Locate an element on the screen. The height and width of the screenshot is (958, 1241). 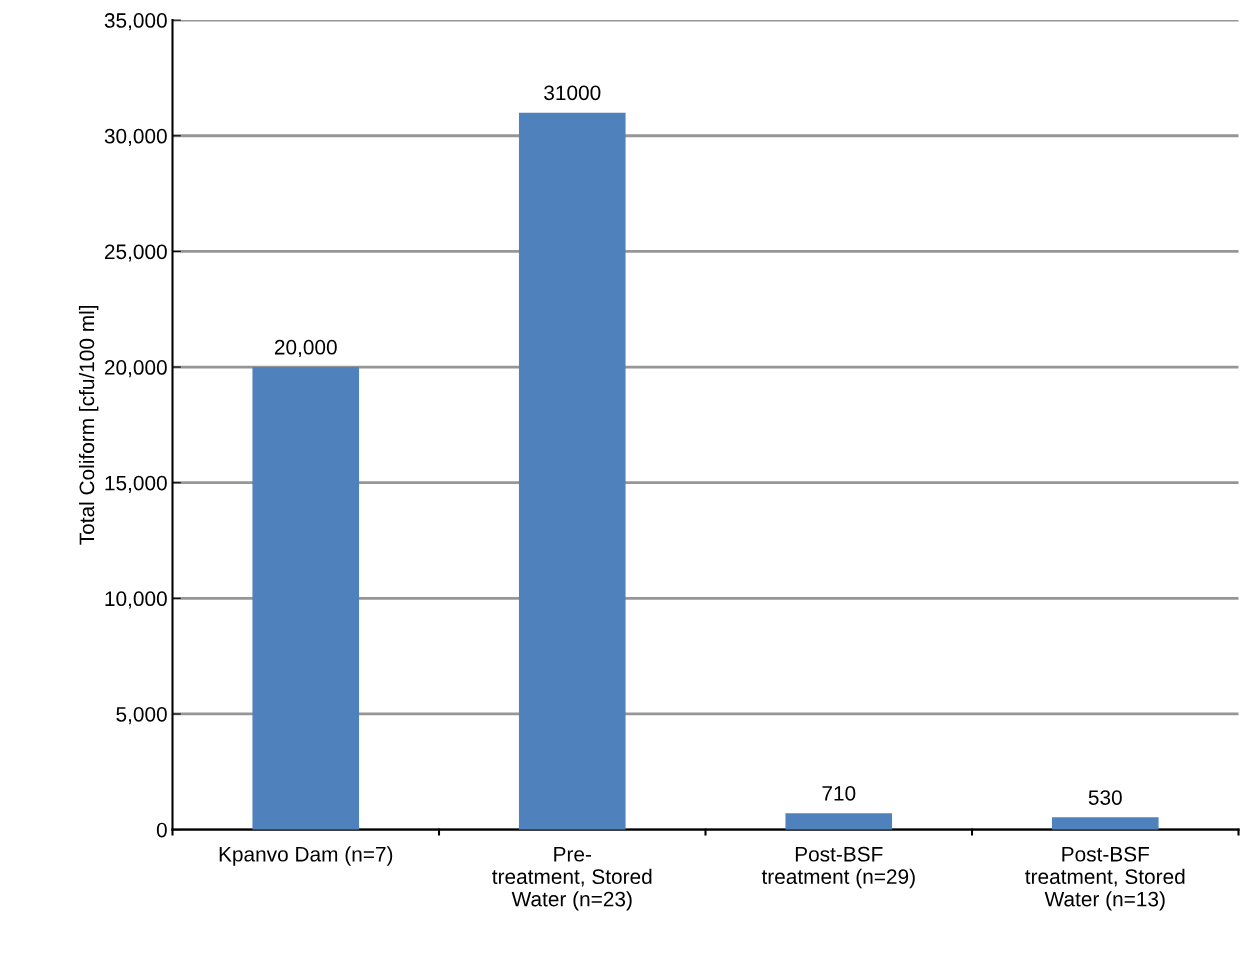
y-tick-label: 25,000 is located at coordinates (135, 253).